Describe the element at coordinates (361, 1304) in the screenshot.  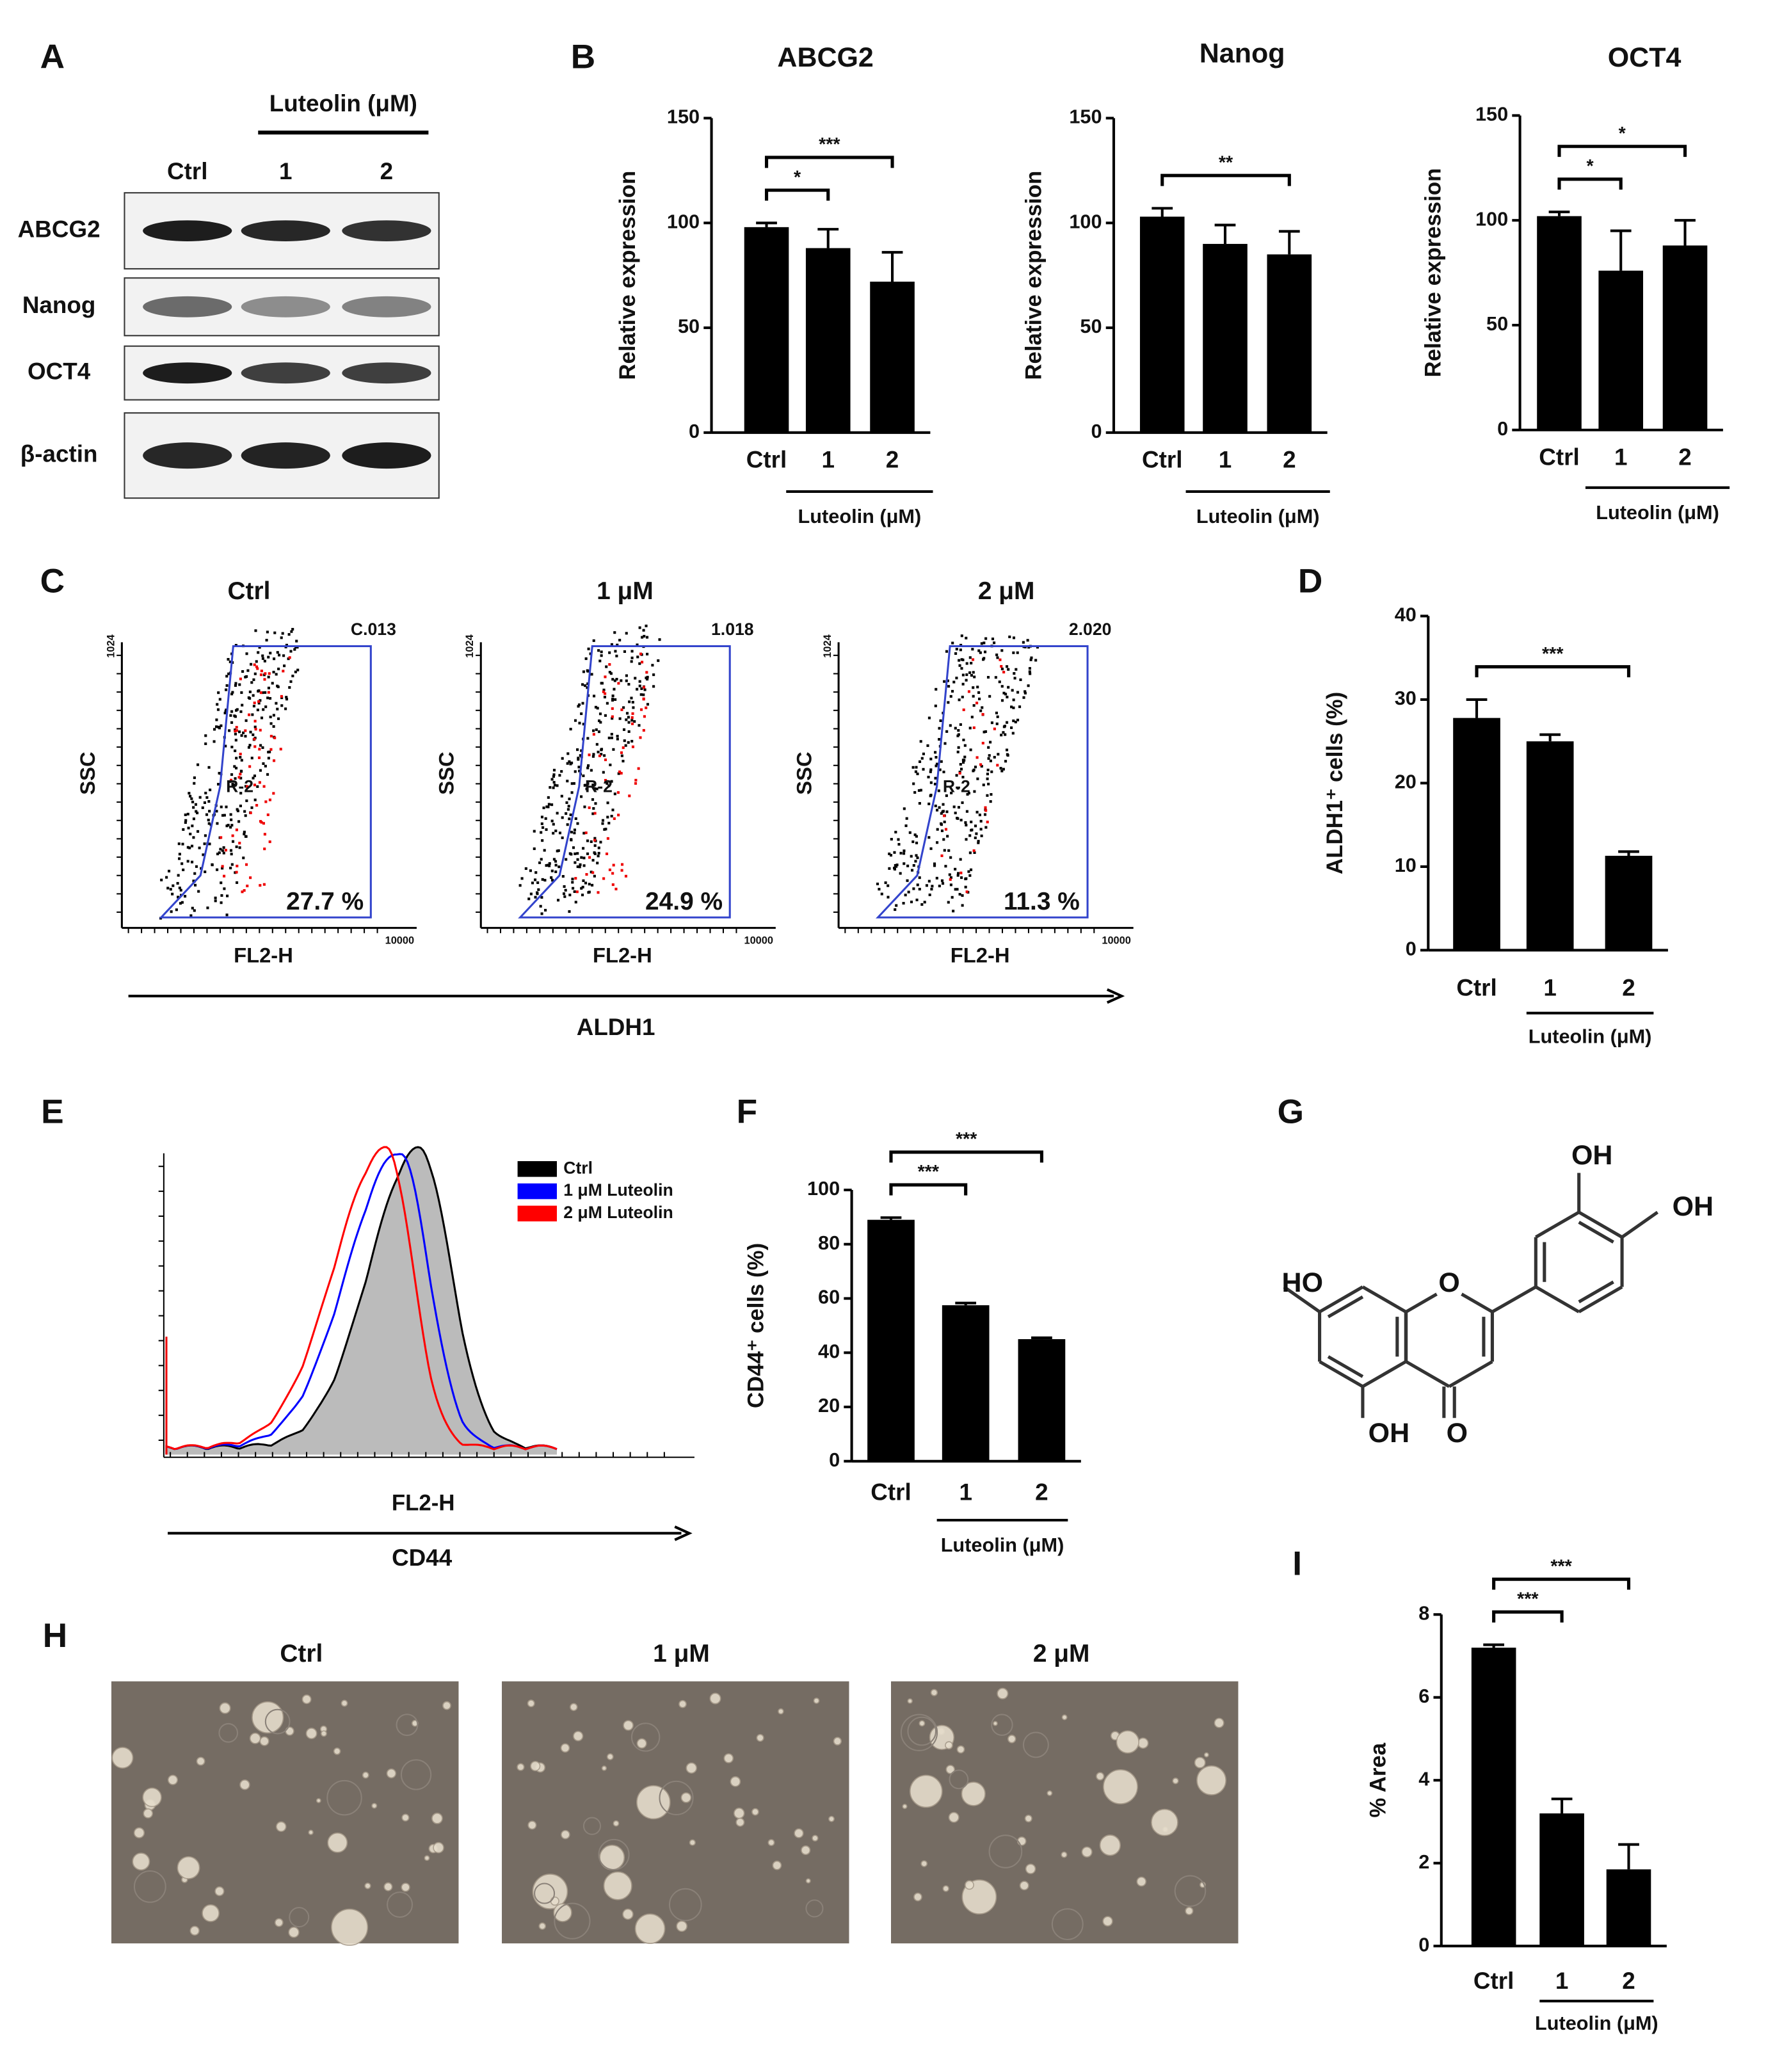
I see `histogram-curve` at that location.